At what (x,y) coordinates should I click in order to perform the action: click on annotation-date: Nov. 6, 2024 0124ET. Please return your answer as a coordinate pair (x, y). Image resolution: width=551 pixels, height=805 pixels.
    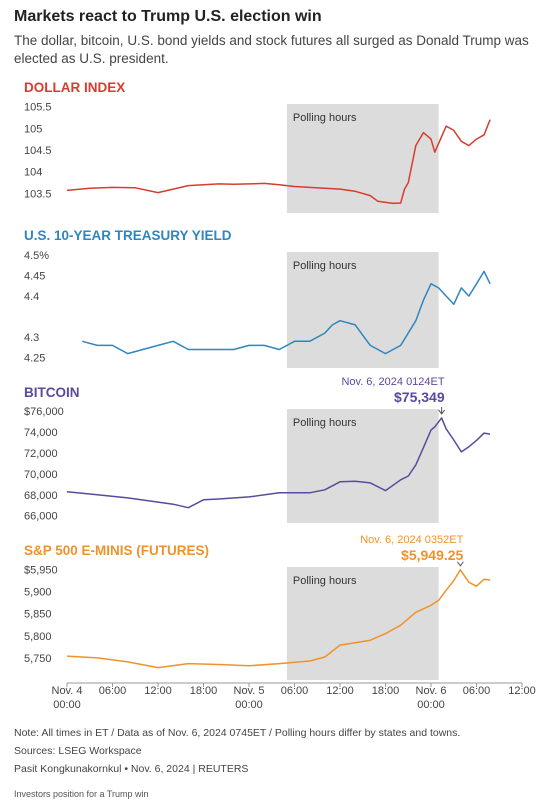
    Looking at the image, I should click on (392, 382).